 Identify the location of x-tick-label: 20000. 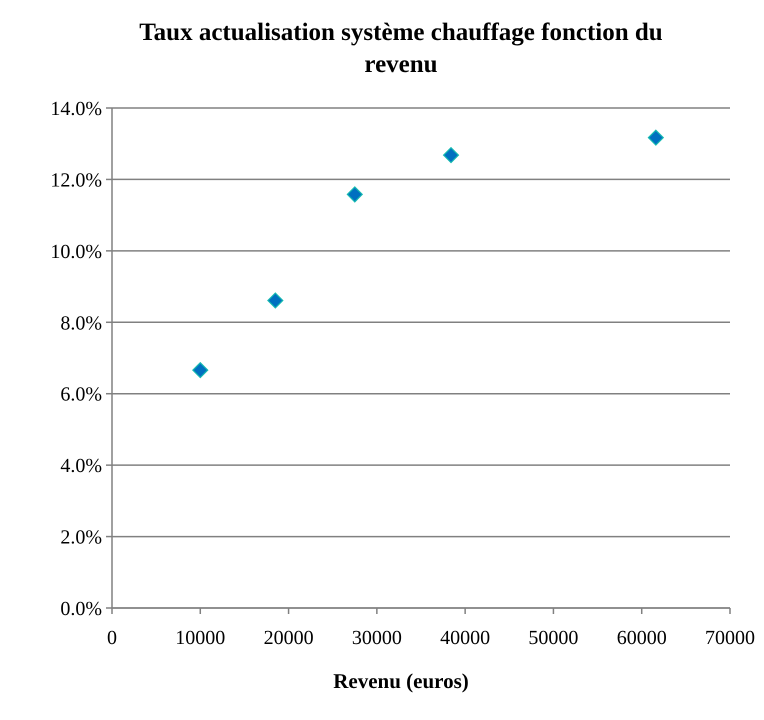
(289, 638).